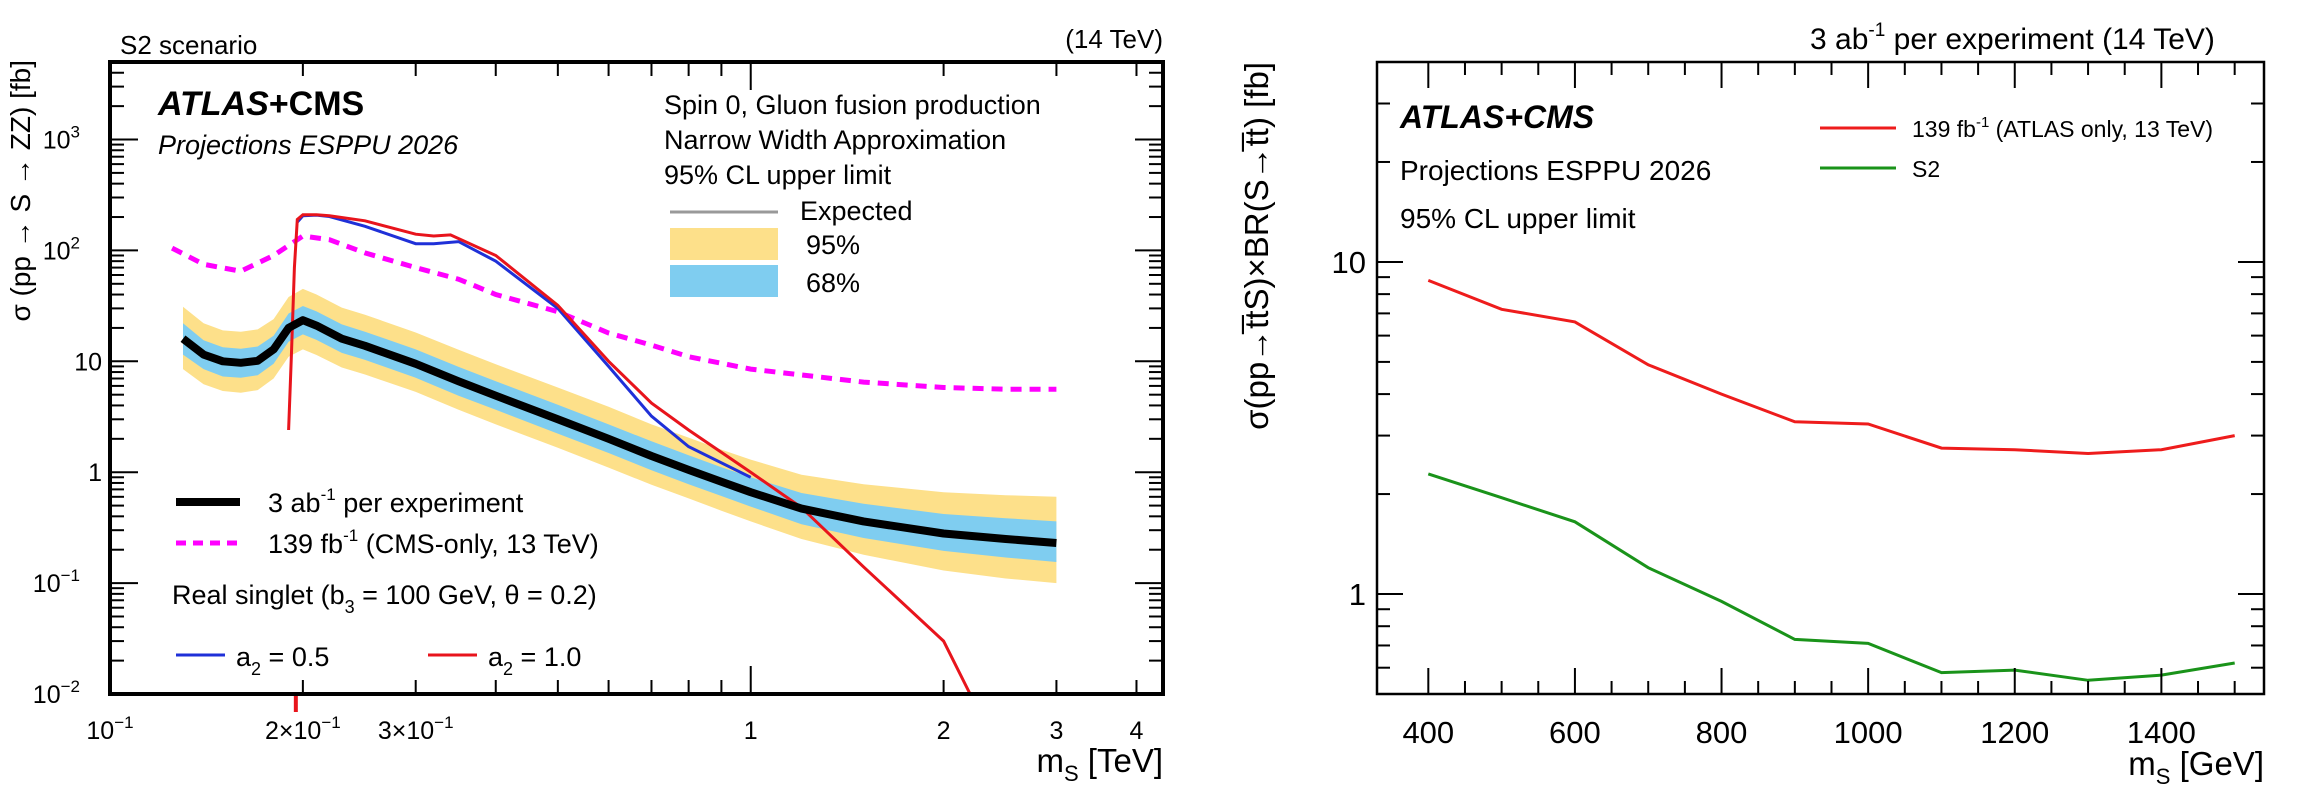 The height and width of the screenshot is (788, 2297). Describe the element at coordinates (61, 139) in the screenshot. I see `y-tick-label: 10³` at that location.